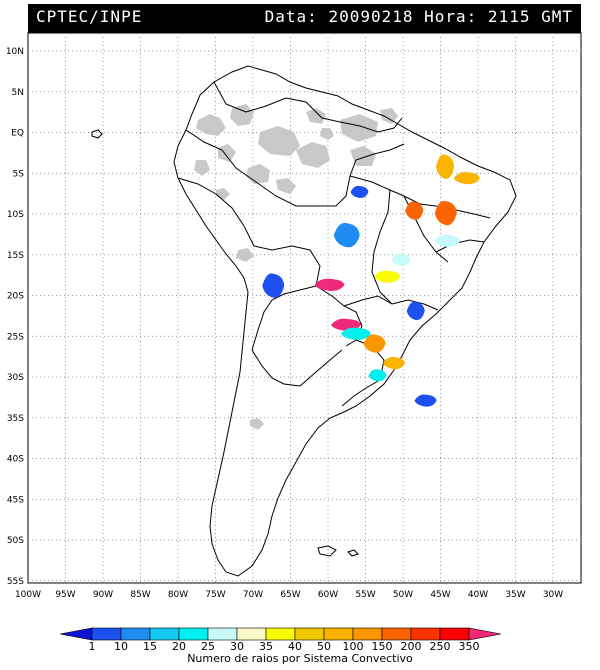  What do you see at coordinates (365, 595) in the screenshot?
I see `lon-label: 55W` at bounding box center [365, 595].